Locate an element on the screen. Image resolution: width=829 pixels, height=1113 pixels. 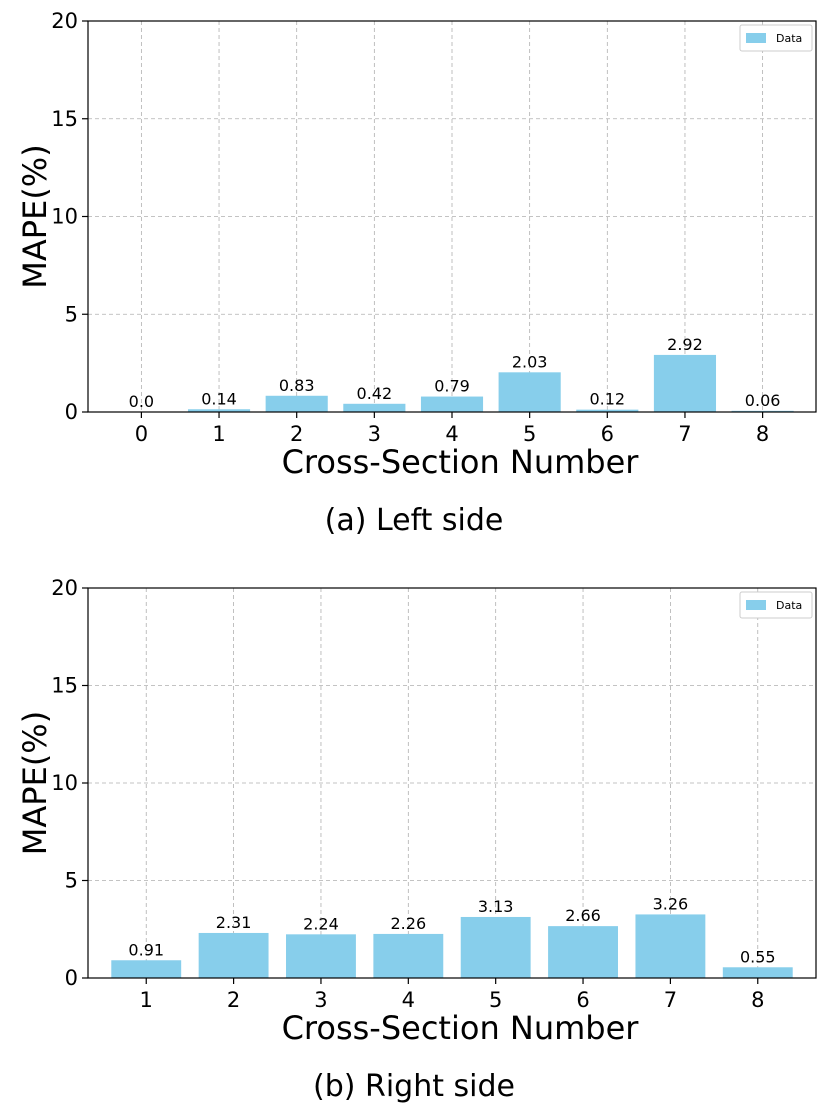
bar-value-label: 2.26 is located at coordinates (409, 923).